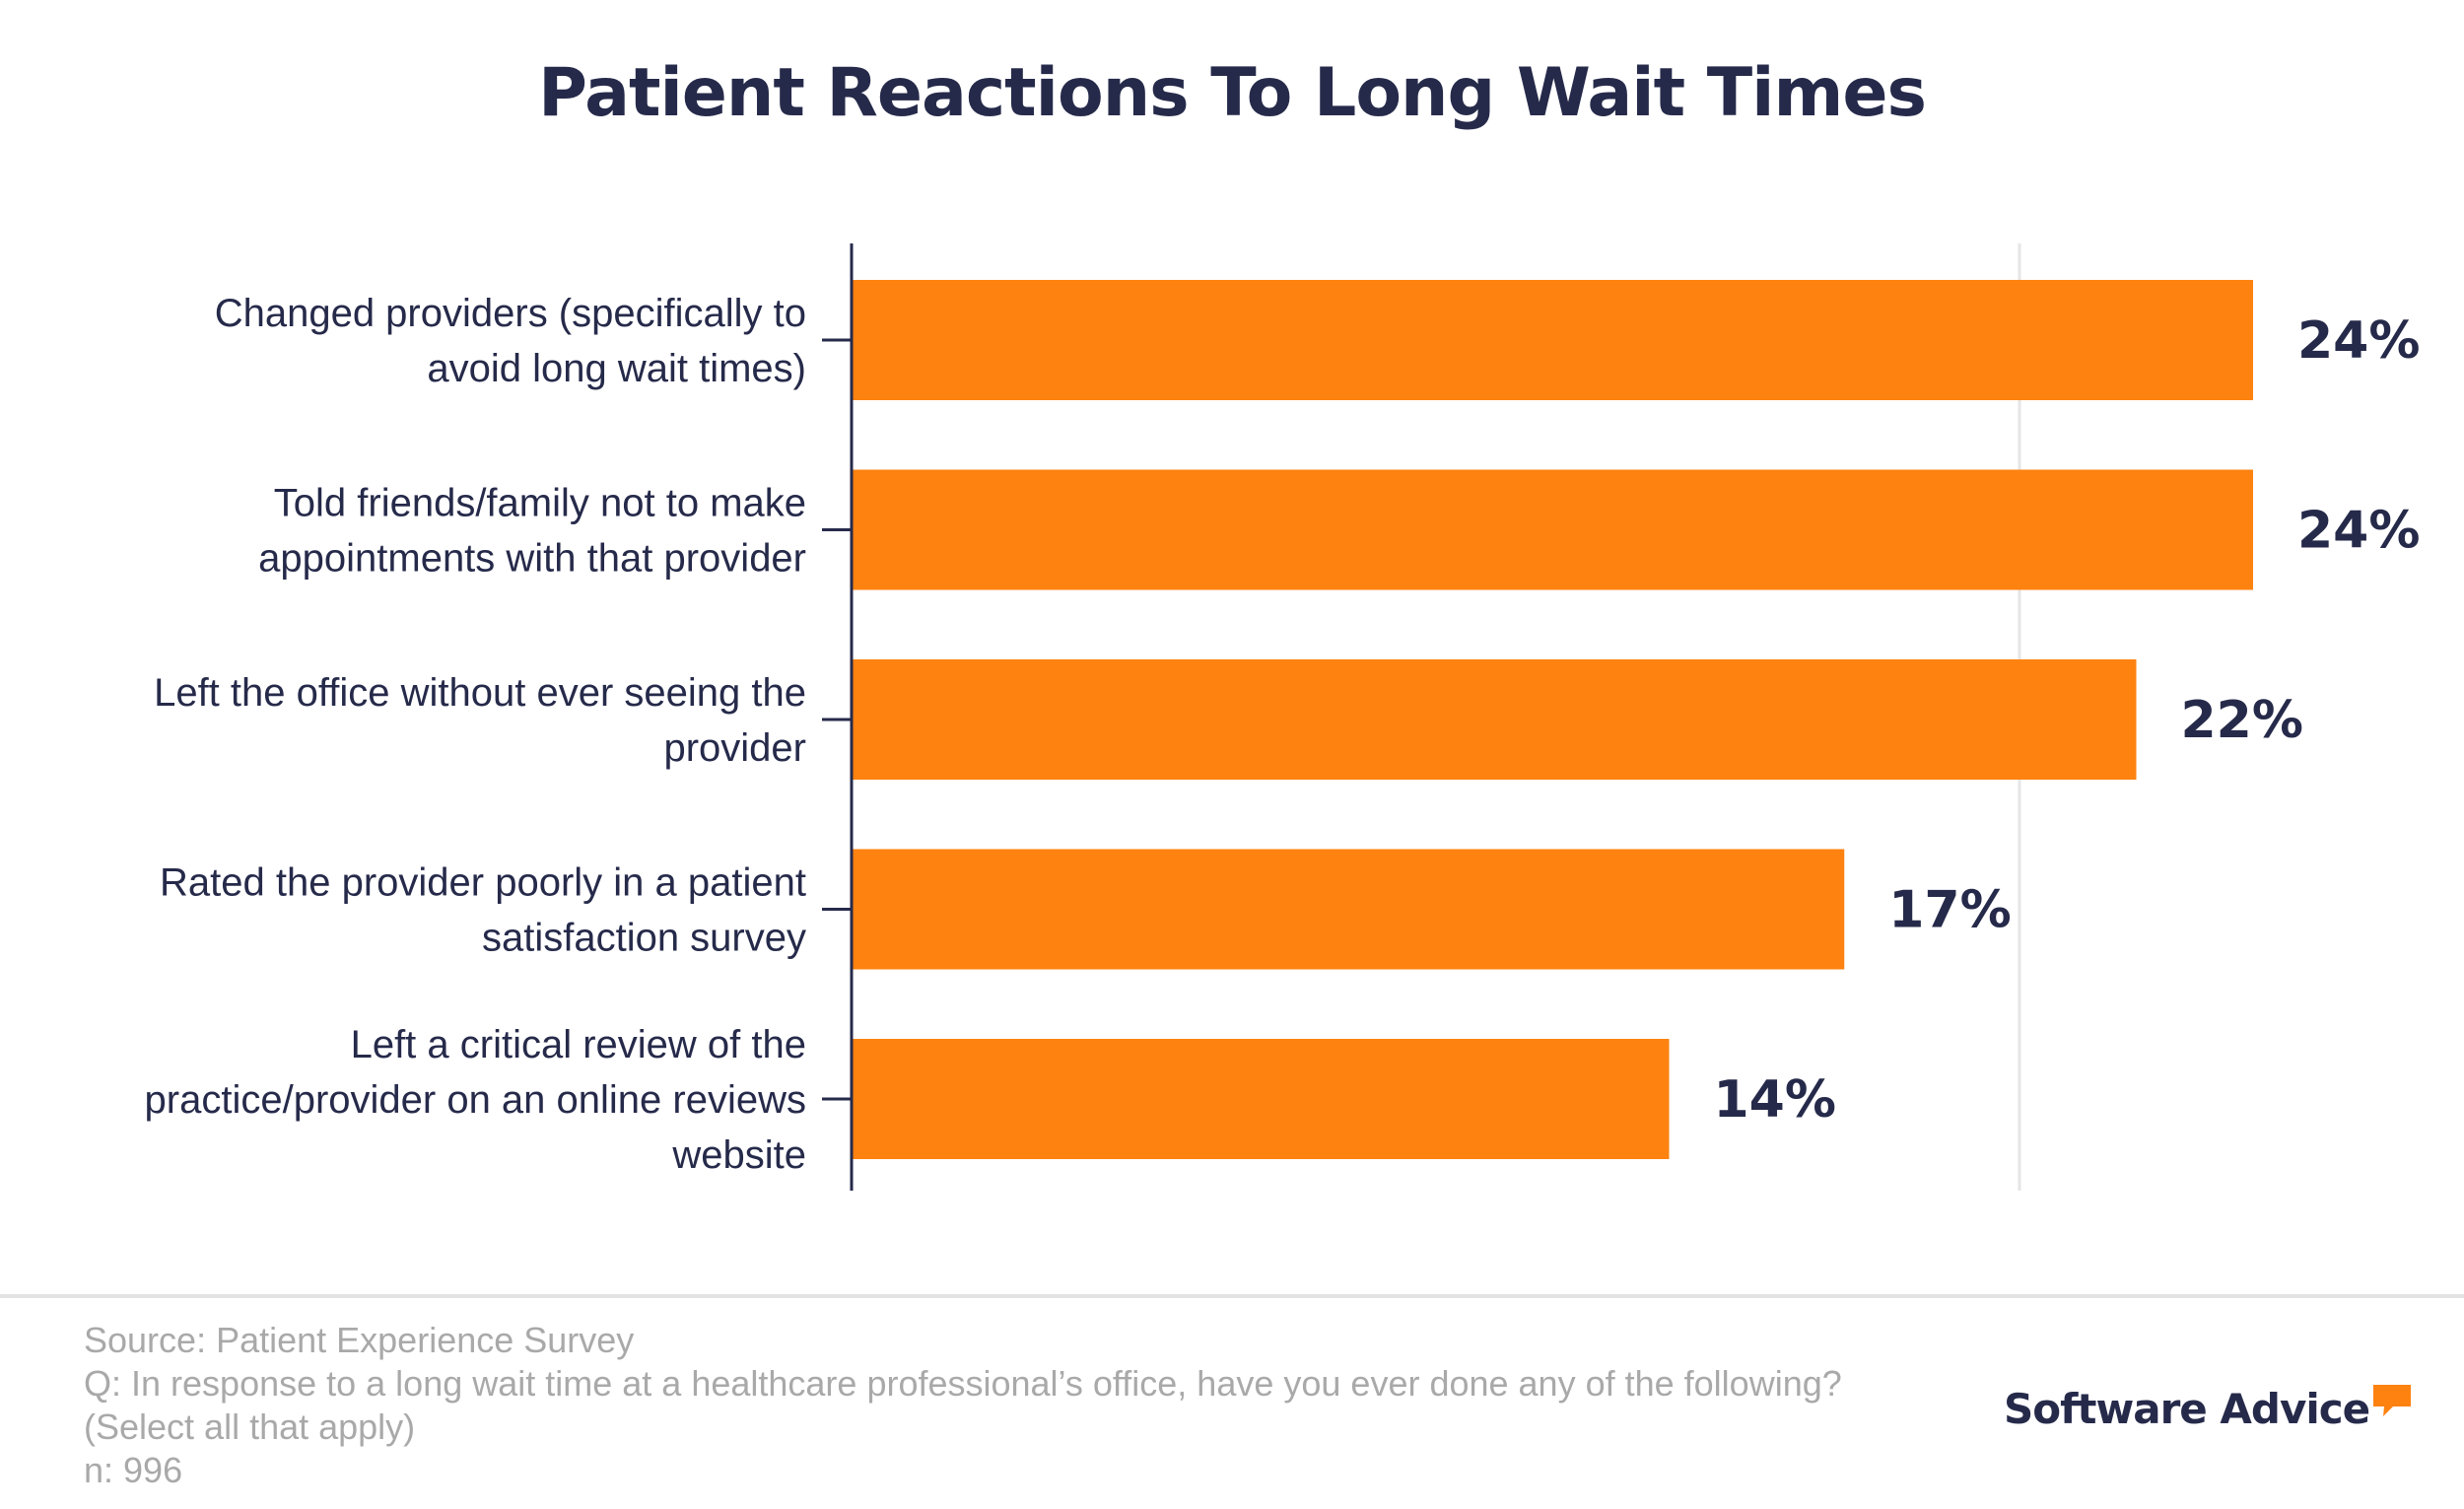 The width and height of the screenshot is (2464, 1509). I want to click on data-label: 22%, so click(2242, 720).